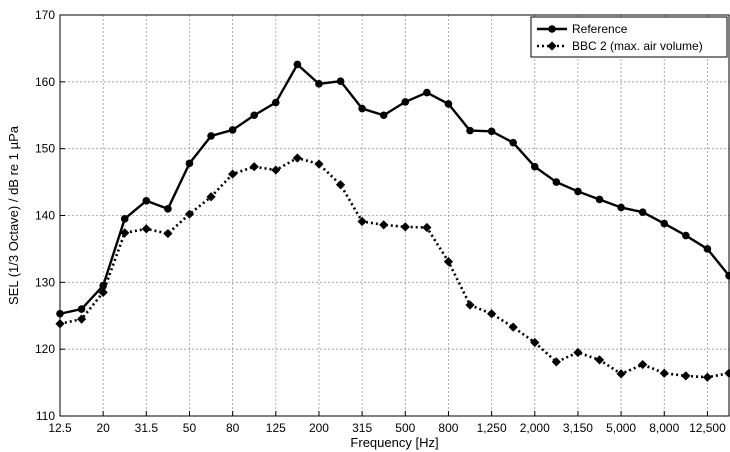 The height and width of the screenshot is (452, 730). I want to click on x-tick-label: 2,000, so click(535, 428).